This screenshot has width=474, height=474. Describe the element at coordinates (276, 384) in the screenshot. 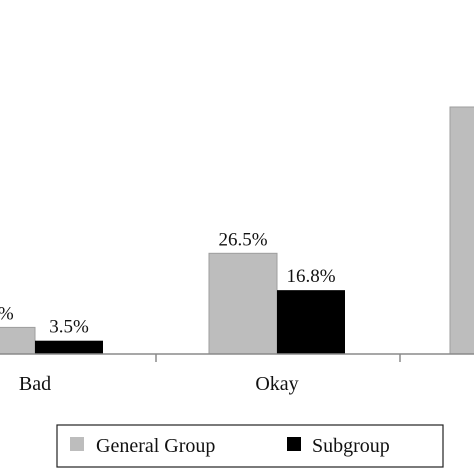

I see `x-tick-label-okay: Okay` at that location.